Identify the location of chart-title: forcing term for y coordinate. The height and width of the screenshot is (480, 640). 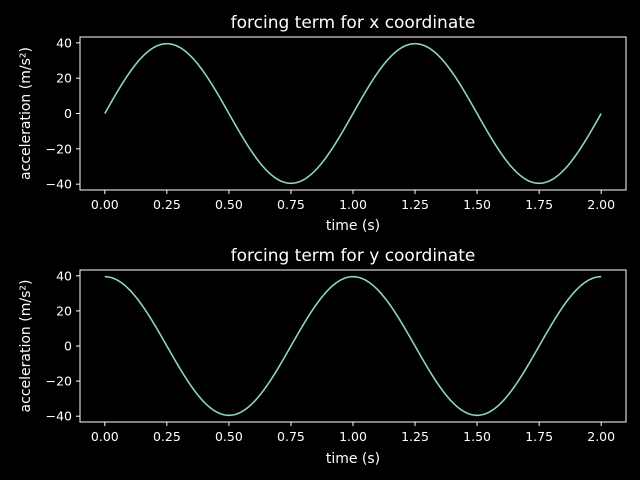
(353, 256).